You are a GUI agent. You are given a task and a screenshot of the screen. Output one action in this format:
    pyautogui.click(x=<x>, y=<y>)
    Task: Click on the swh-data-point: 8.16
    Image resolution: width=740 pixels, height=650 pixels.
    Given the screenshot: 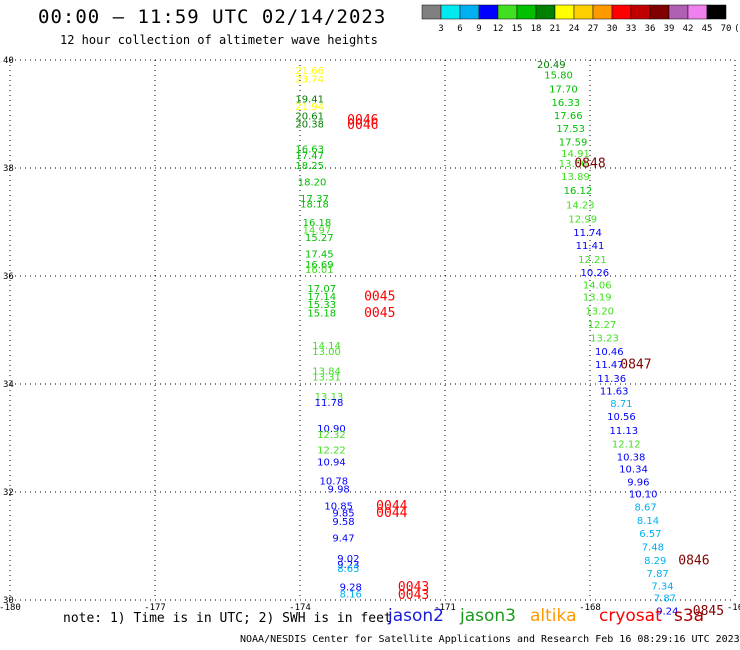 What is the action you would take?
    pyautogui.click(x=351, y=595)
    